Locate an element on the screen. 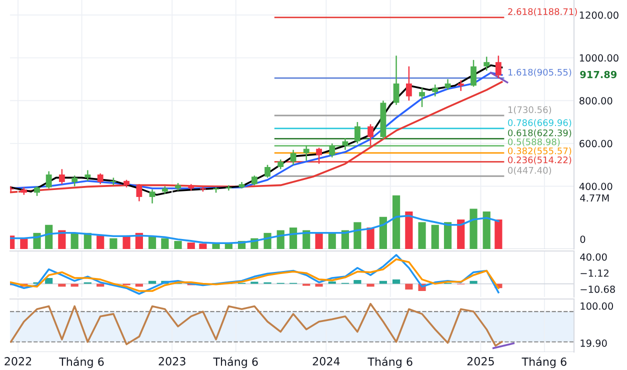  text: −10.68 is located at coordinates (597, 289).